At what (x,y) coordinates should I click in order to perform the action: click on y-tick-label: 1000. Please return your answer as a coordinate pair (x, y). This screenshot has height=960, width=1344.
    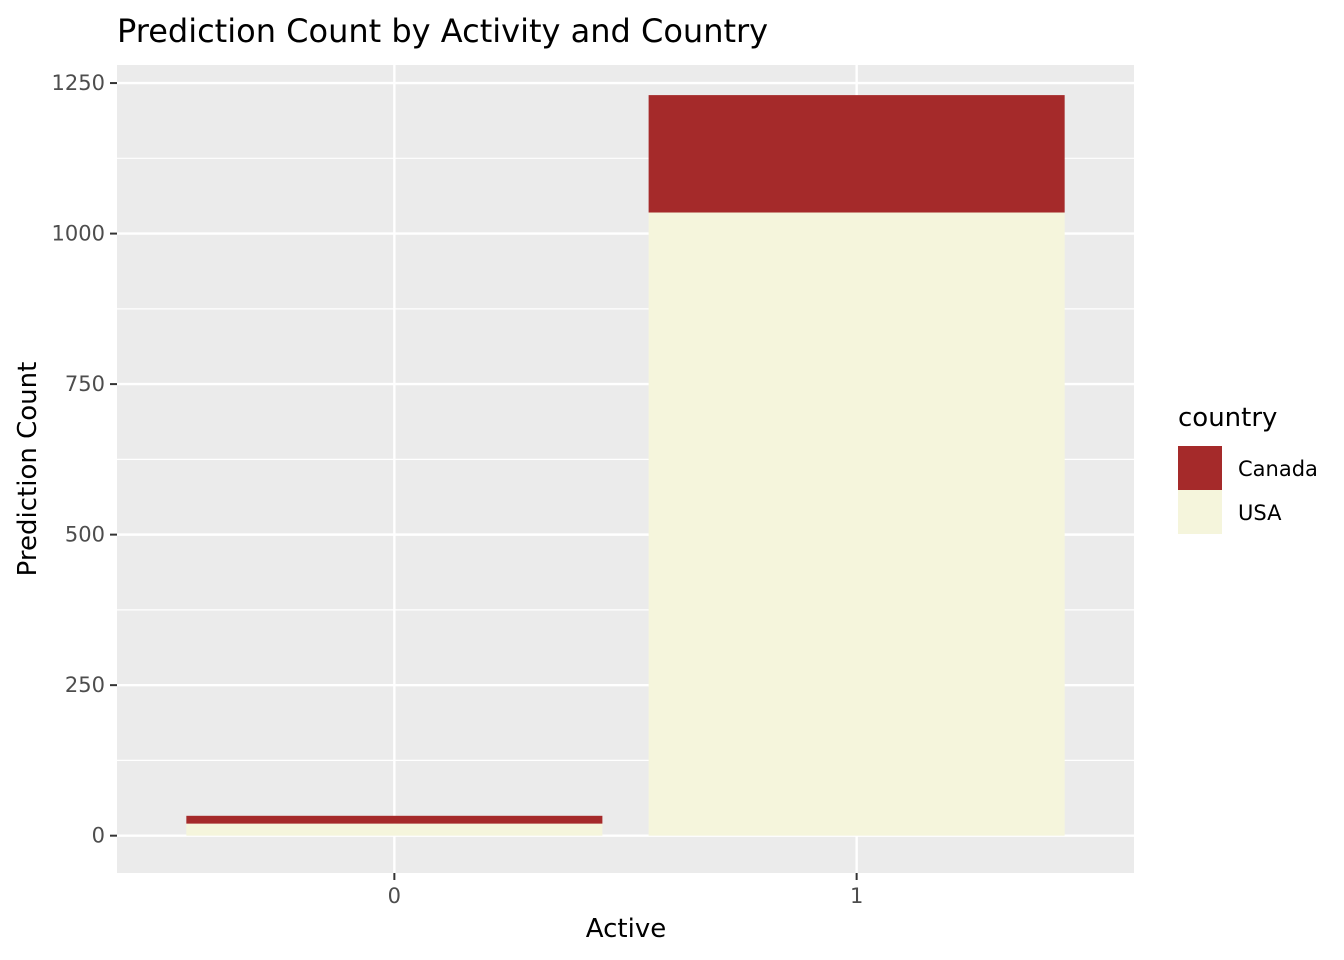
    Looking at the image, I should click on (78, 234).